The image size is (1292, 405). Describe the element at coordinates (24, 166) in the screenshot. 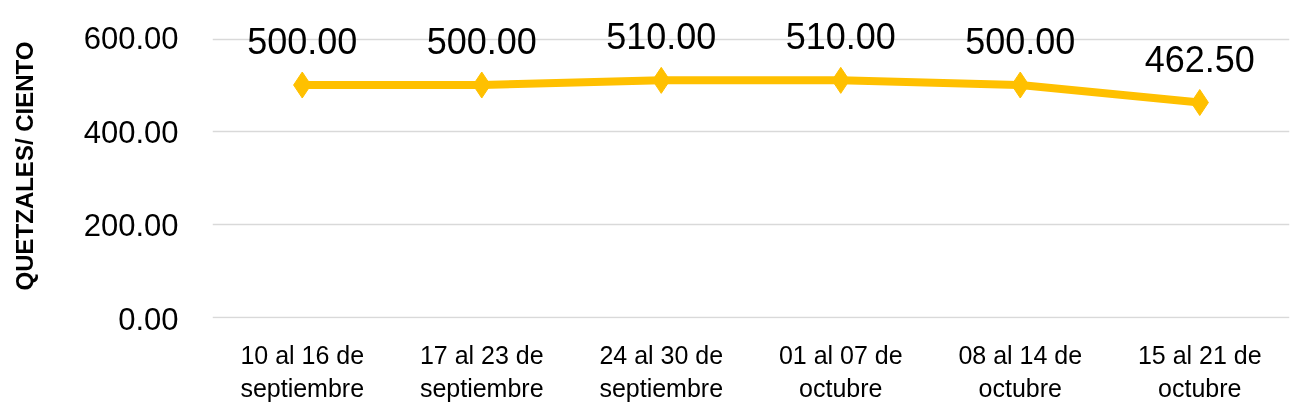

I see `y-axis-title: QUETZALES/ CIENTO` at that location.